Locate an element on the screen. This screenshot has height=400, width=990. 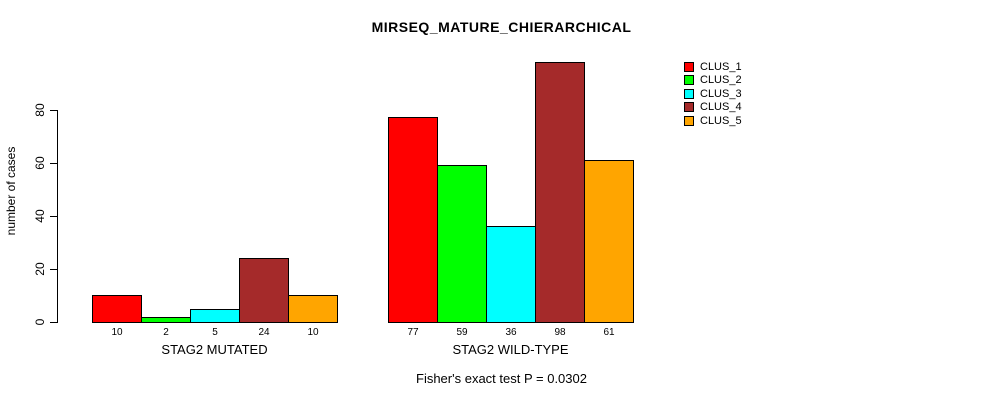
legend-label: CLUS_3 is located at coordinates (721, 93).